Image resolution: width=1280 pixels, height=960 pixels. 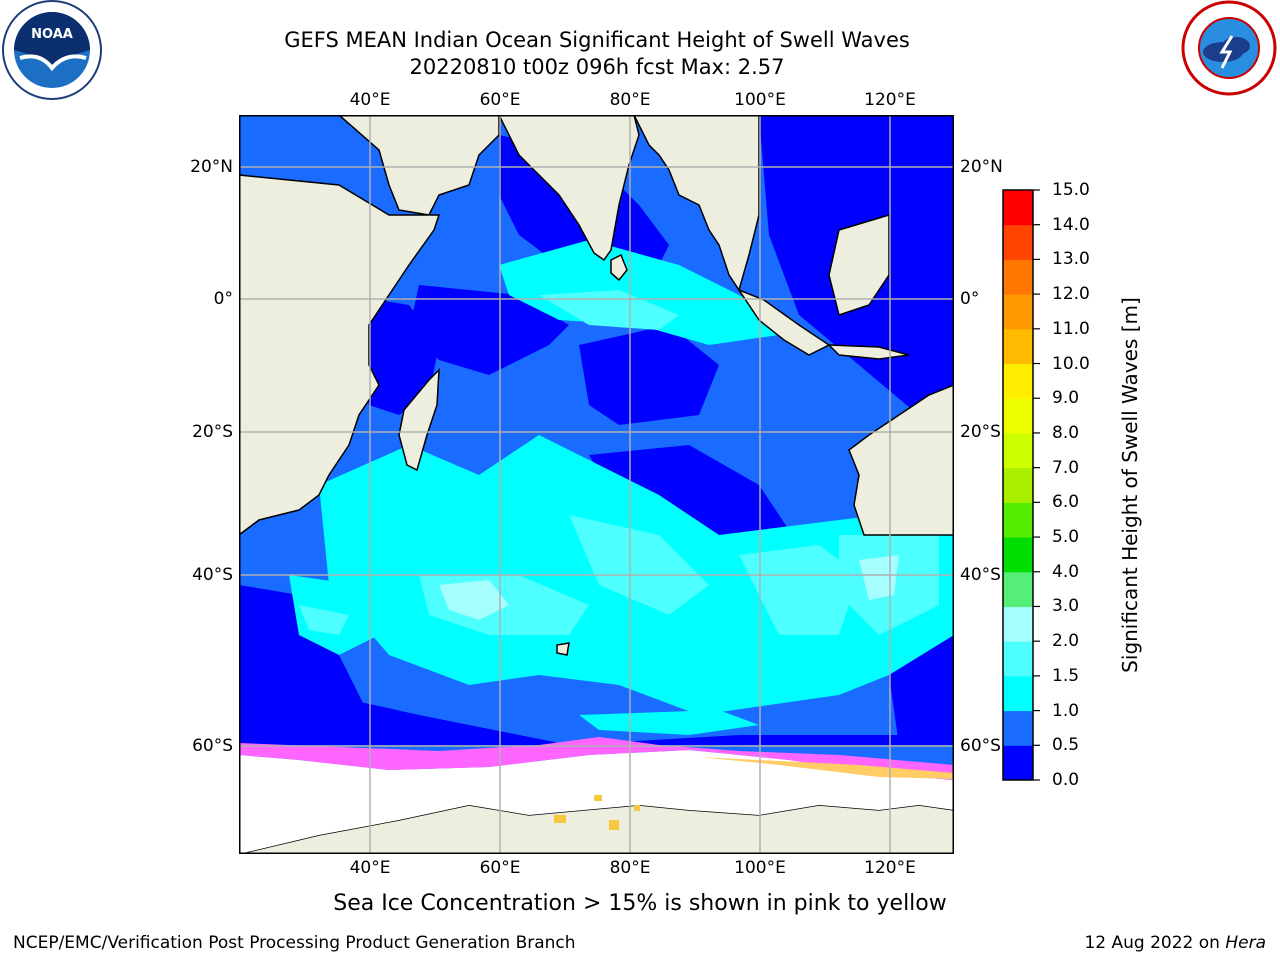 I want to click on lat-tick-right: 20°S, so click(x=980, y=432).